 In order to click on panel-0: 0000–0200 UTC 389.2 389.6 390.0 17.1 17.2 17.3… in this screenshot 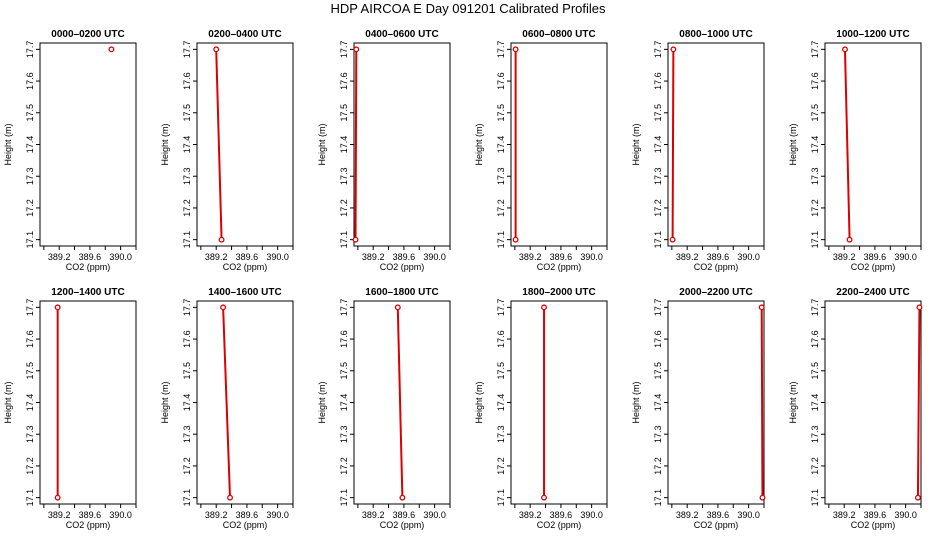, I will do `click(70, 150)`.